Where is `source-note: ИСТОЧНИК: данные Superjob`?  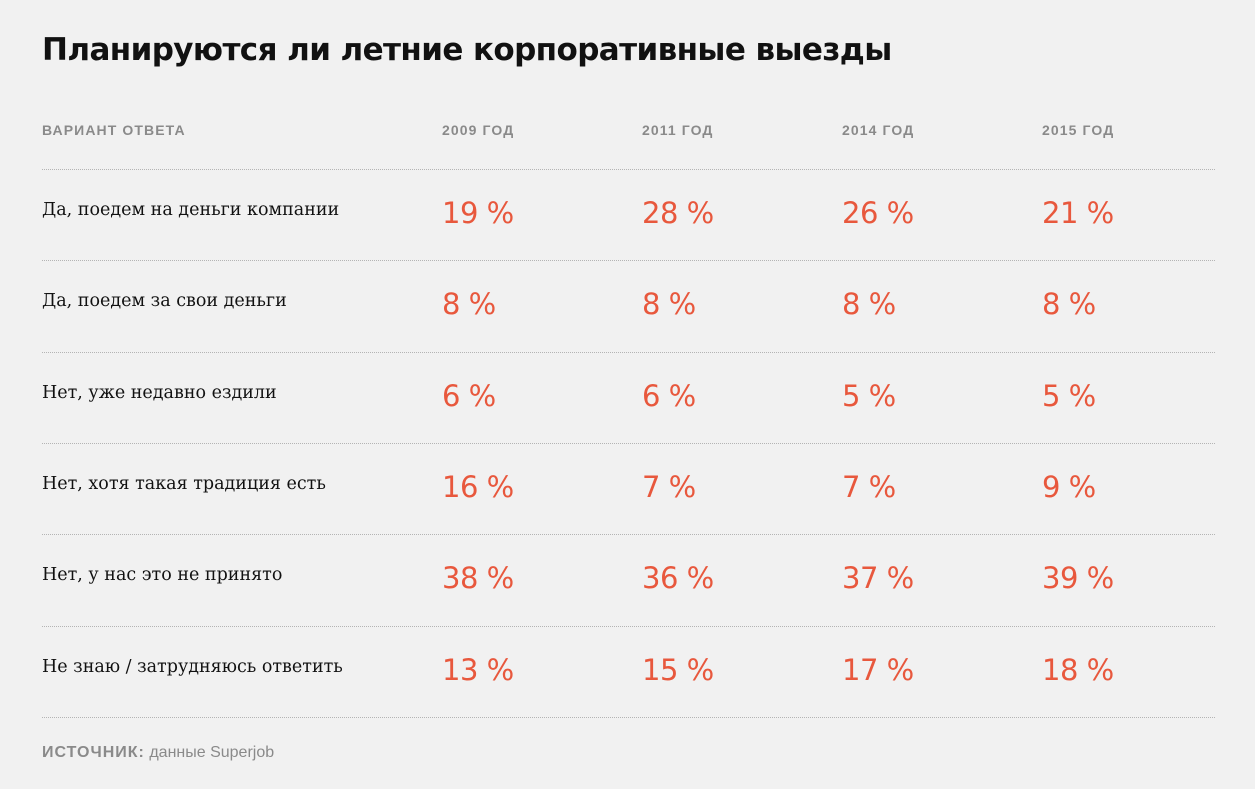
source-note: ИСТОЧНИК: данные Superjob is located at coordinates (158, 753).